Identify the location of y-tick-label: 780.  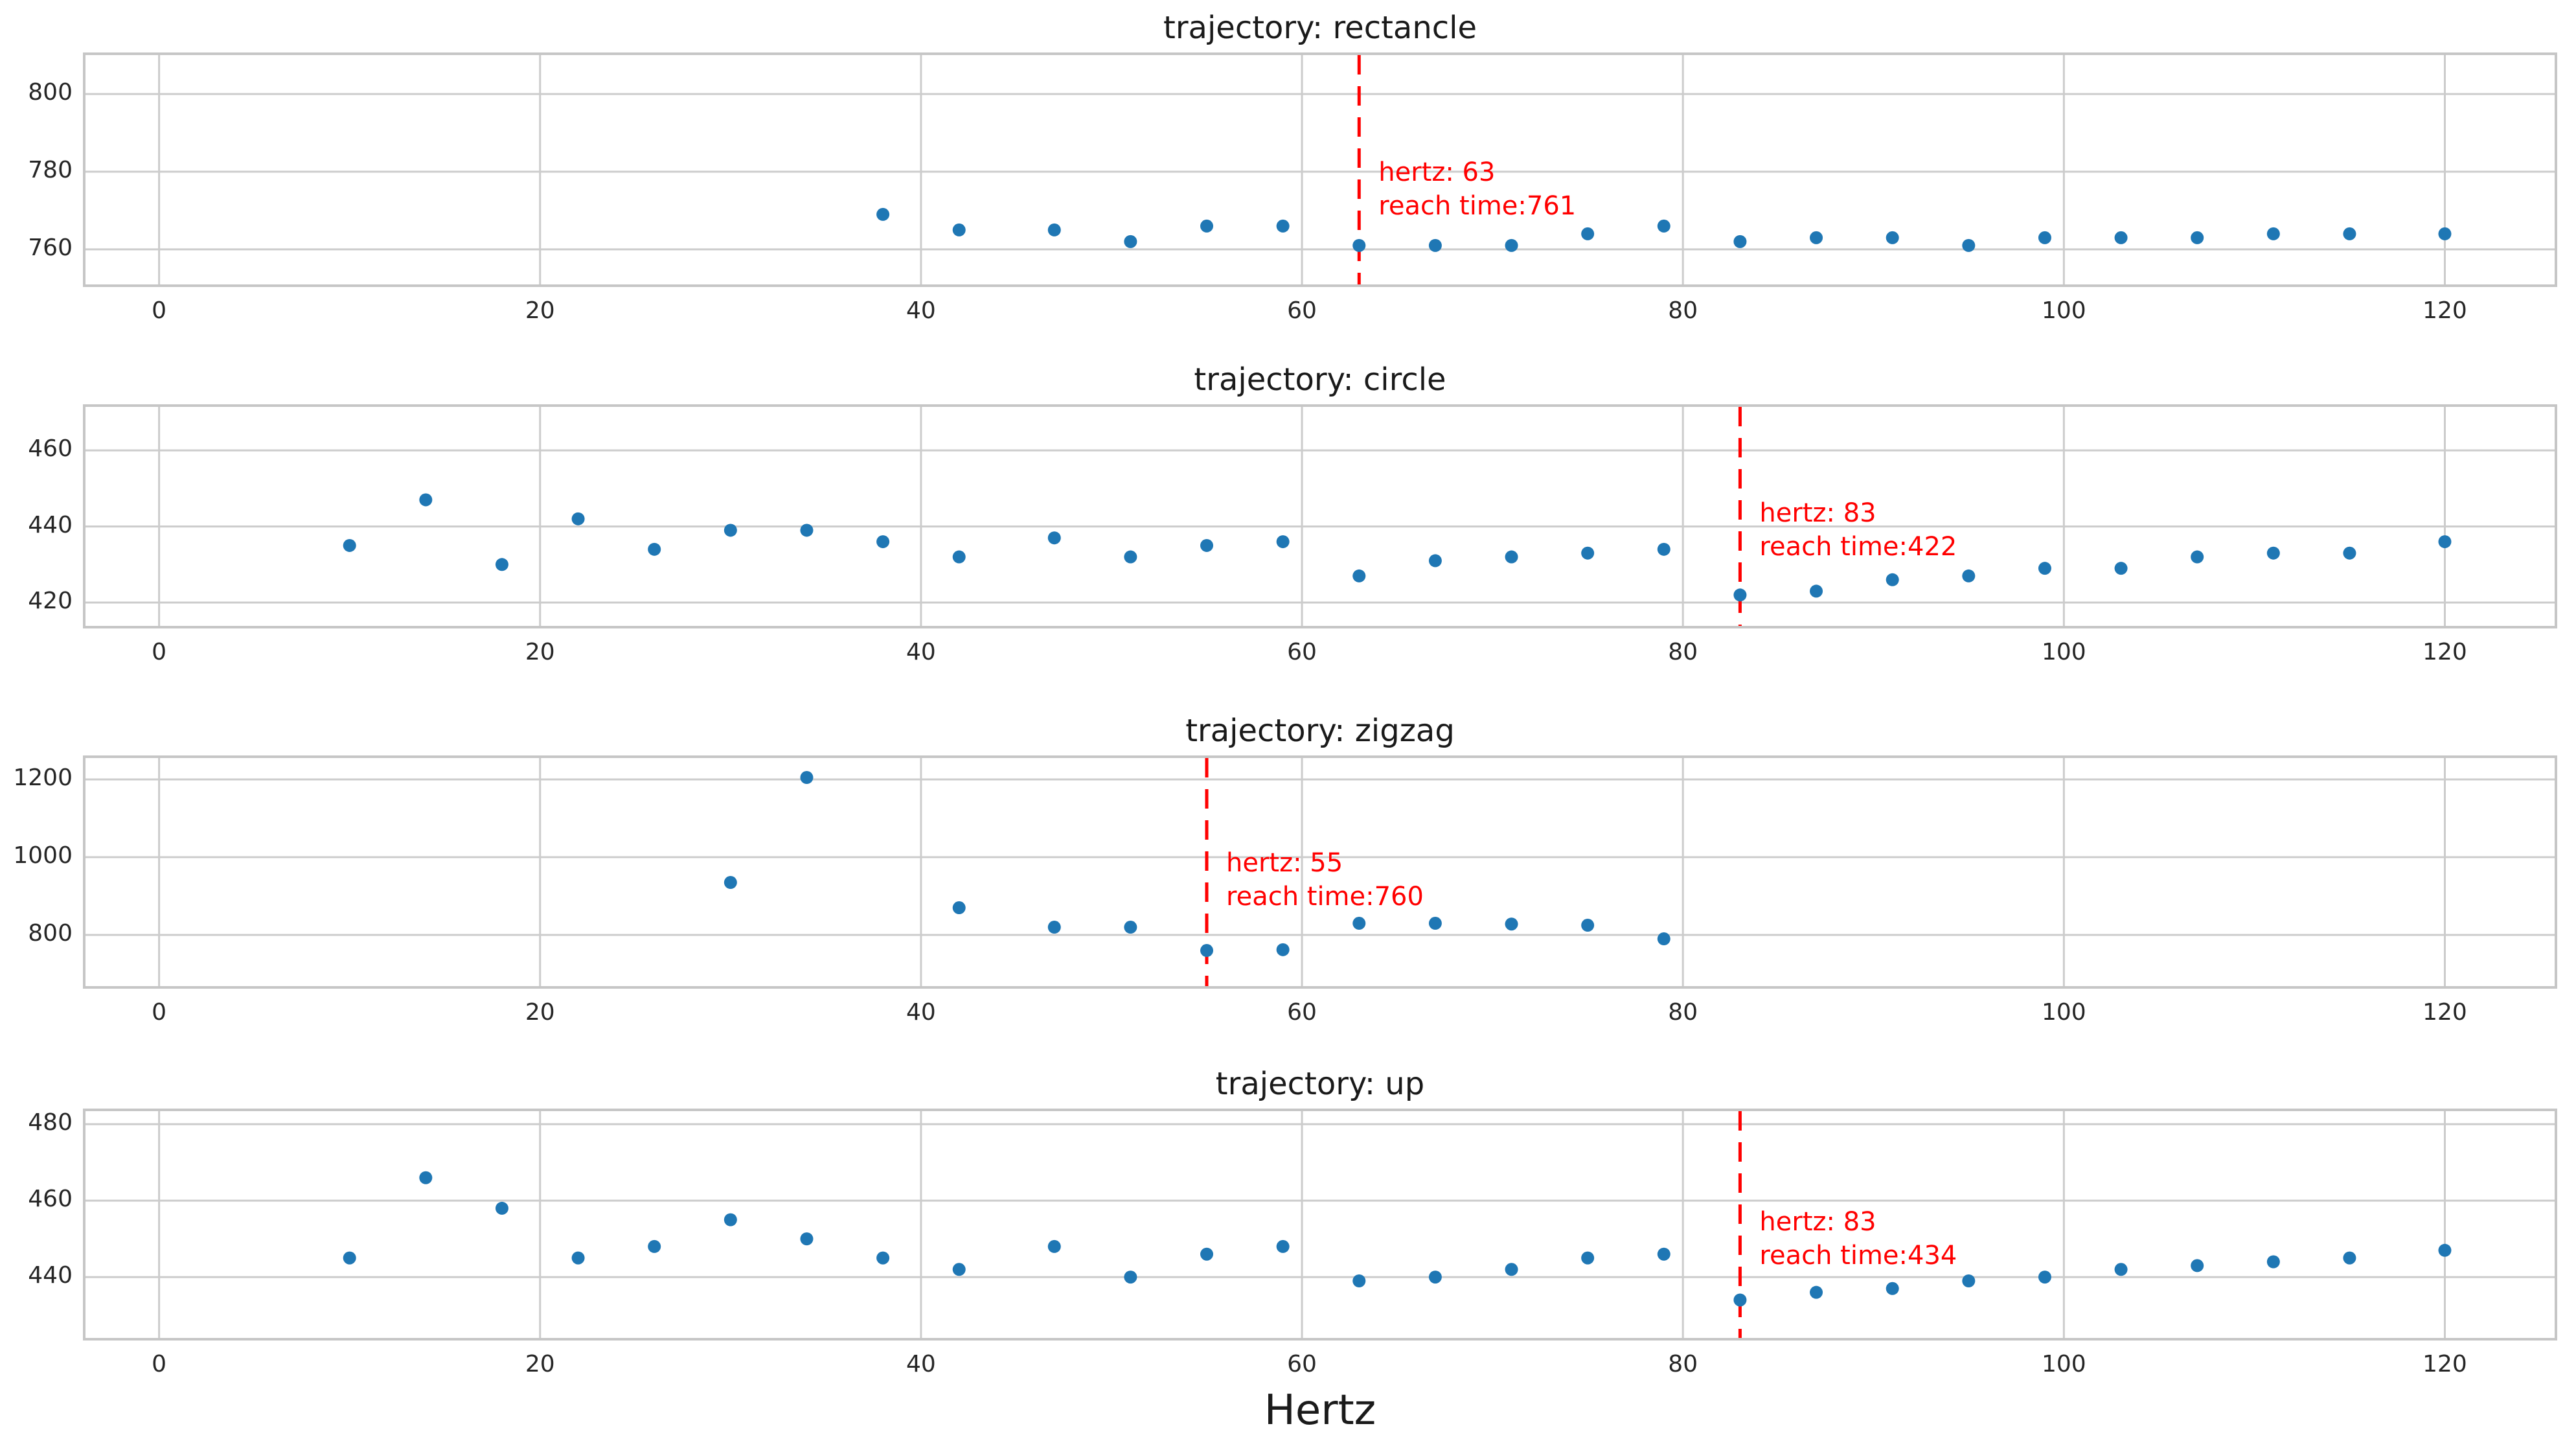
(51, 169).